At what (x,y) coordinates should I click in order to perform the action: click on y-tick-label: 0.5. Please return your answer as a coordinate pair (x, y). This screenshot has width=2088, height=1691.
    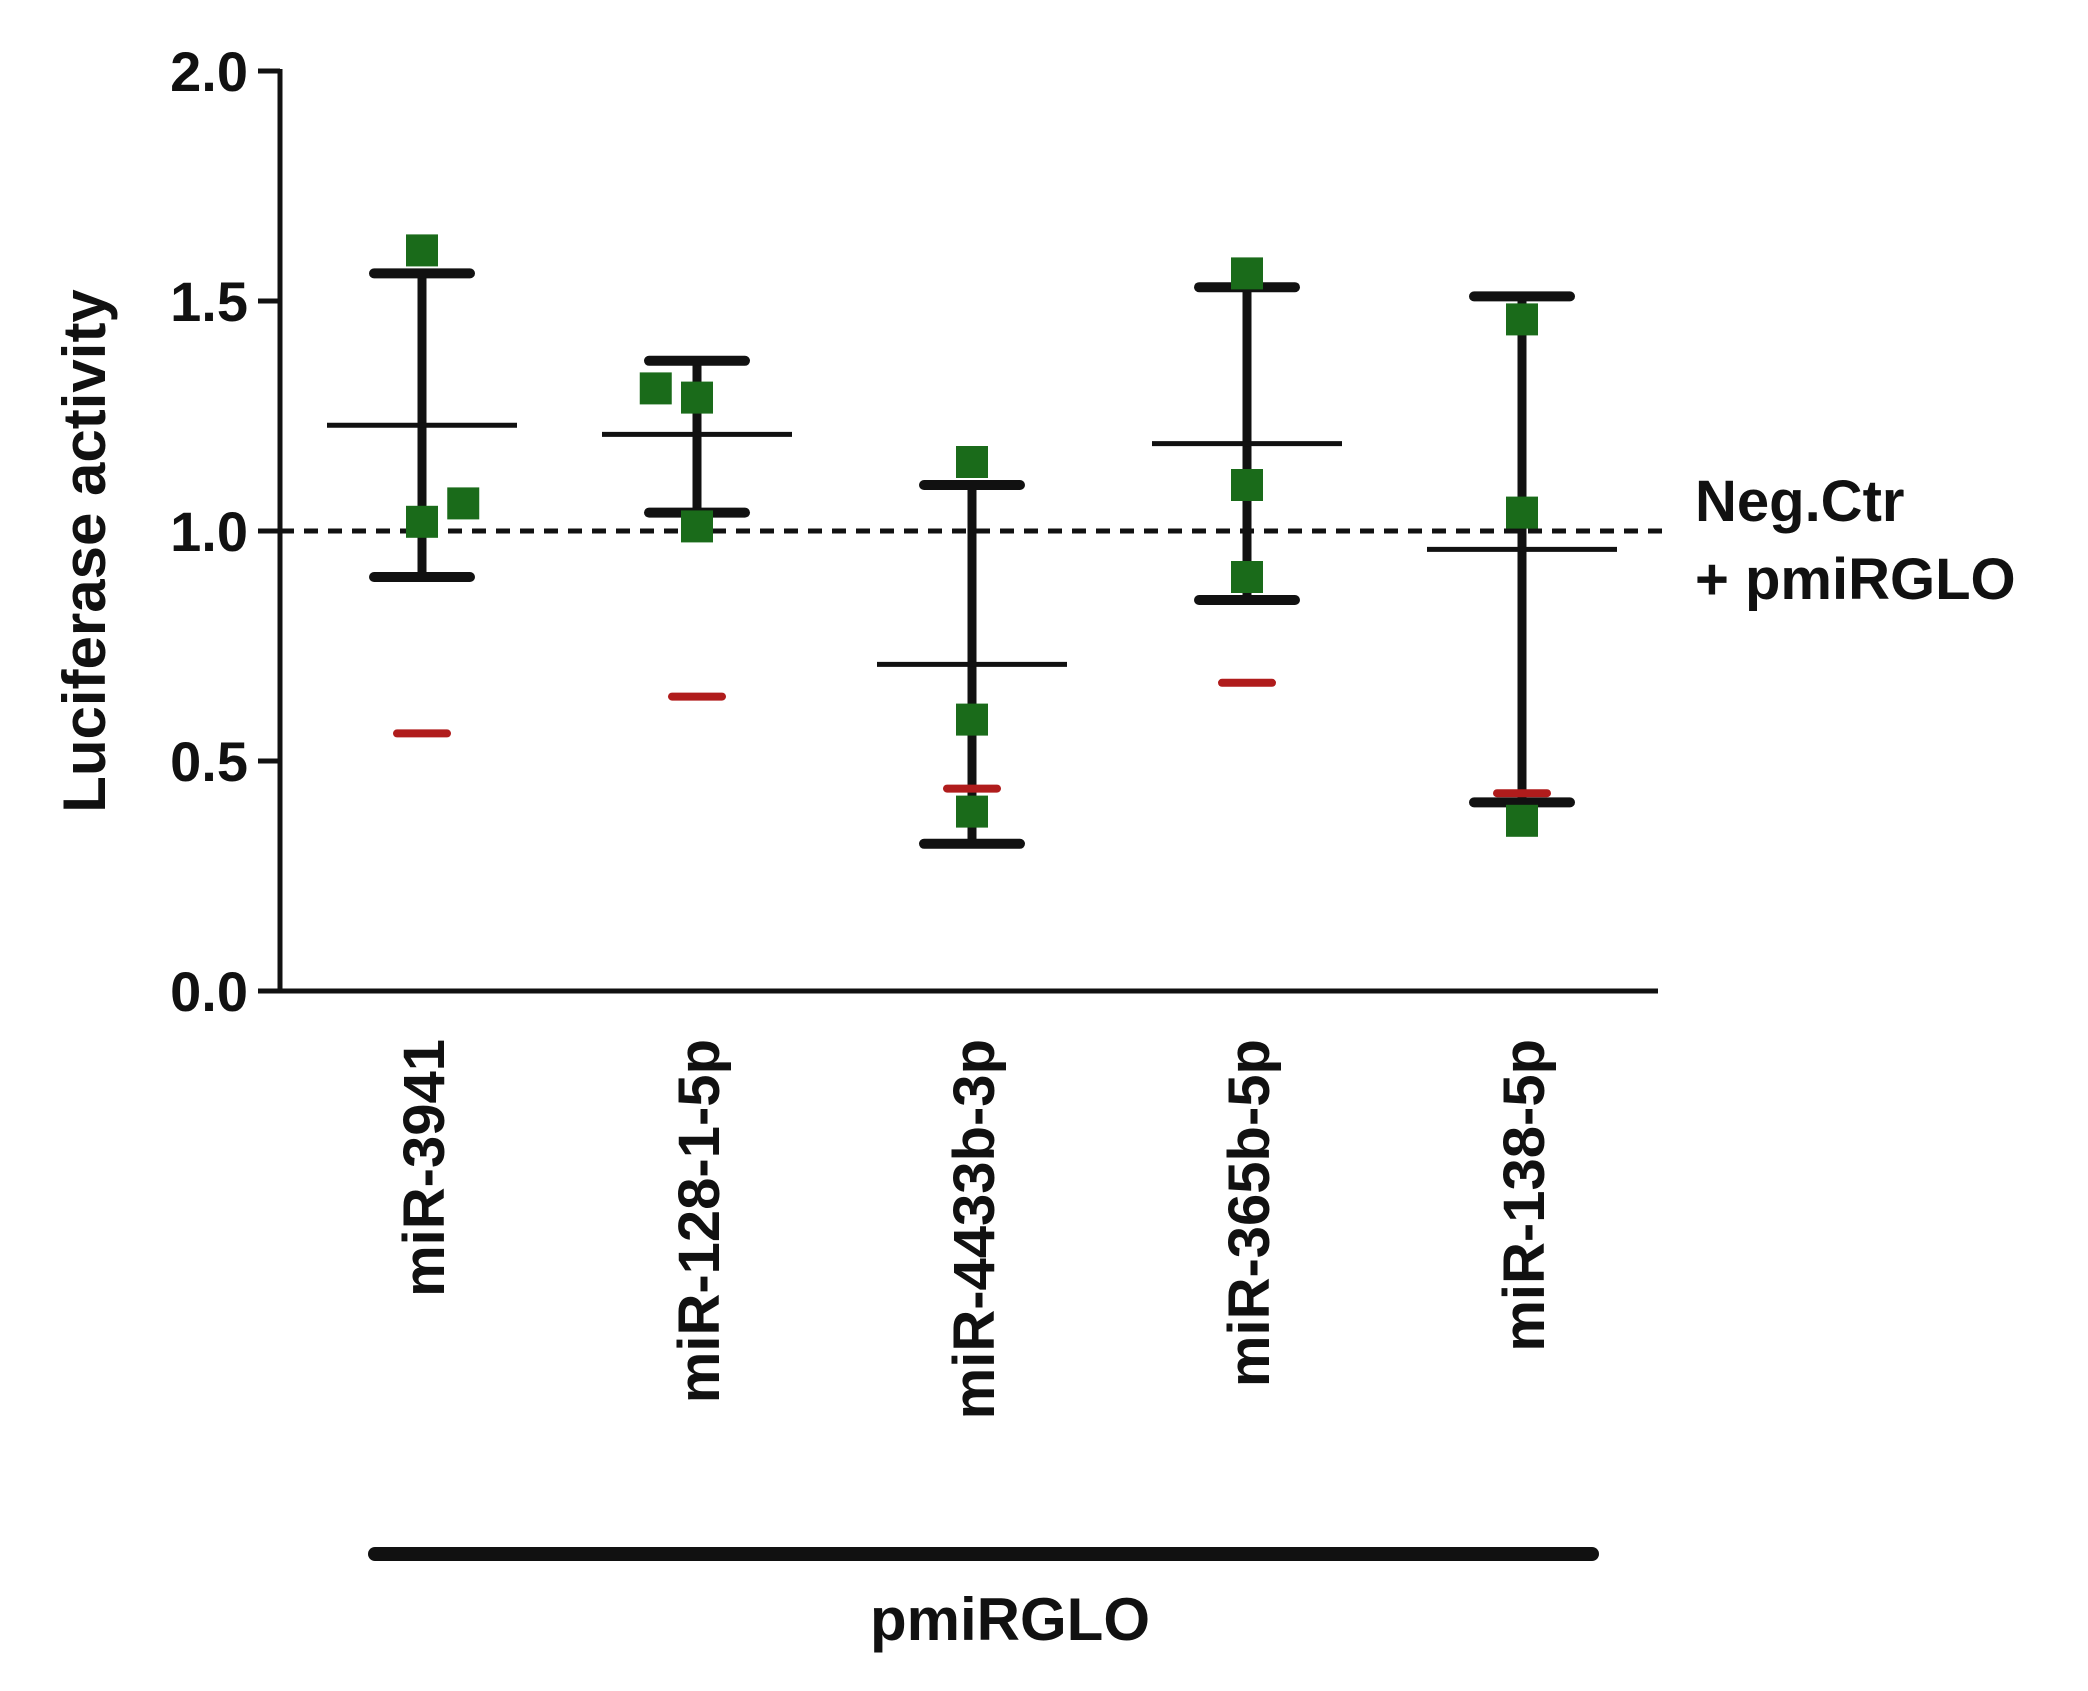
    Looking at the image, I should click on (209, 761).